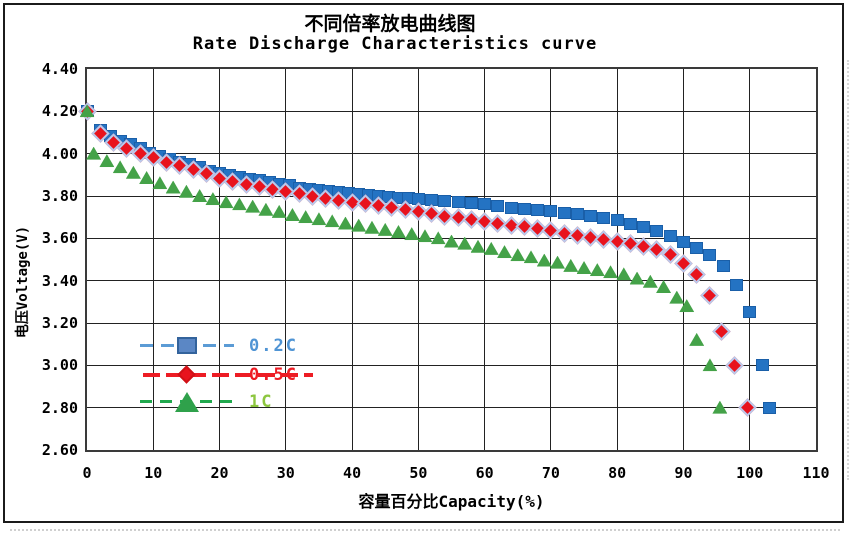 The width and height of the screenshot is (850, 535). I want to click on y-tick-label: 4.20, so click(59, 111).